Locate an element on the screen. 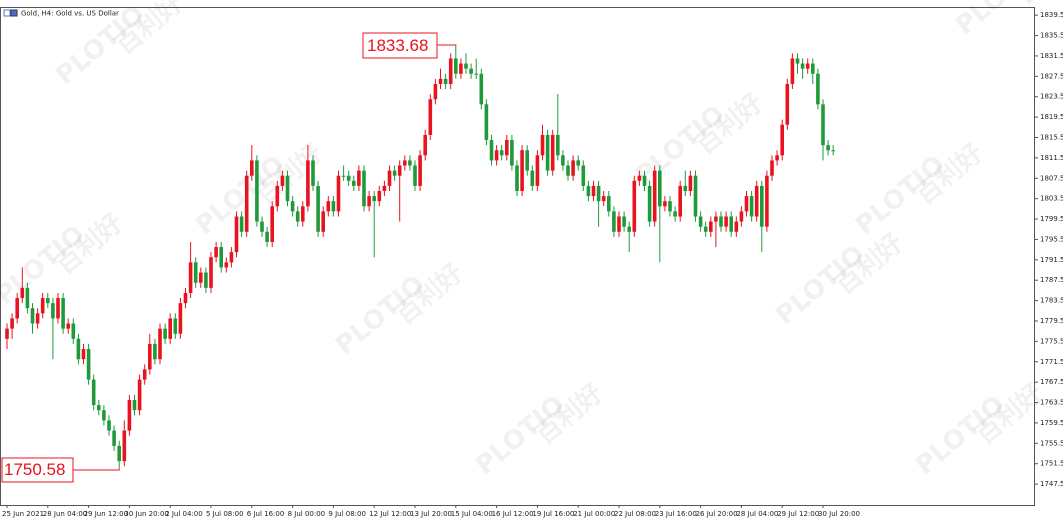  y-tick-label: 1763.50 is located at coordinates (1051, 403).